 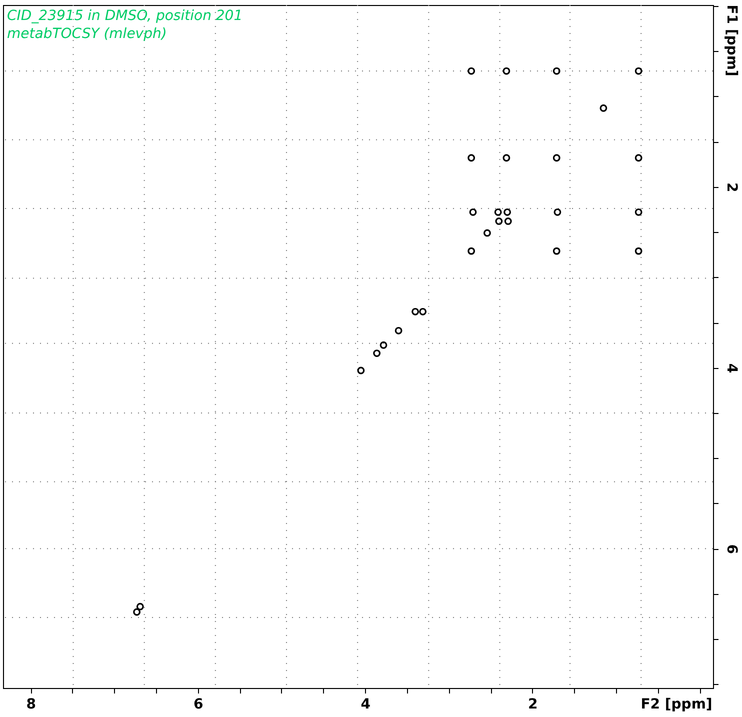 What do you see at coordinates (365, 704) in the screenshot?
I see `x-tick-label: 4` at bounding box center [365, 704].